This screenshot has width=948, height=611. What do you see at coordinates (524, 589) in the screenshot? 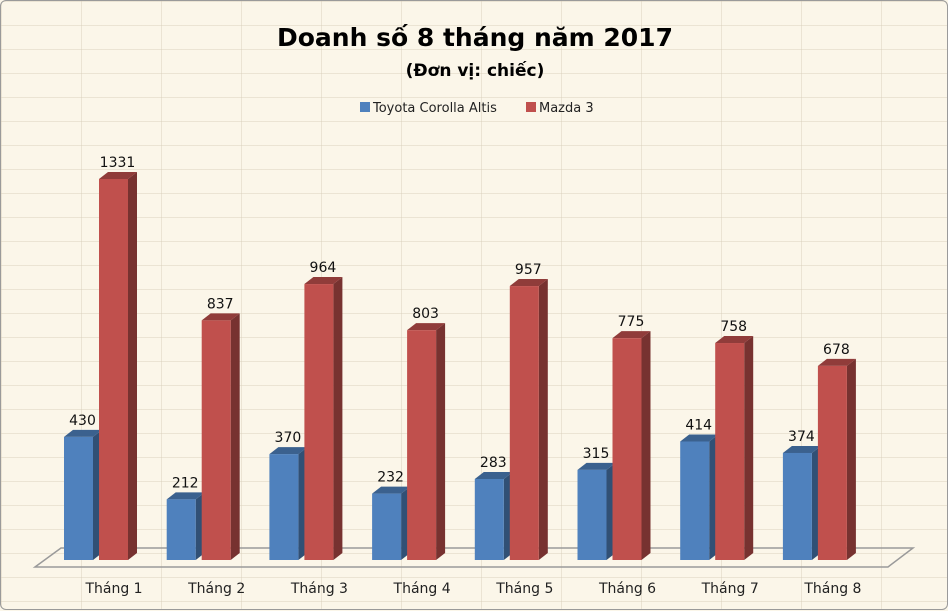
I see `x-tick-label: Tháng 5` at bounding box center [524, 589].